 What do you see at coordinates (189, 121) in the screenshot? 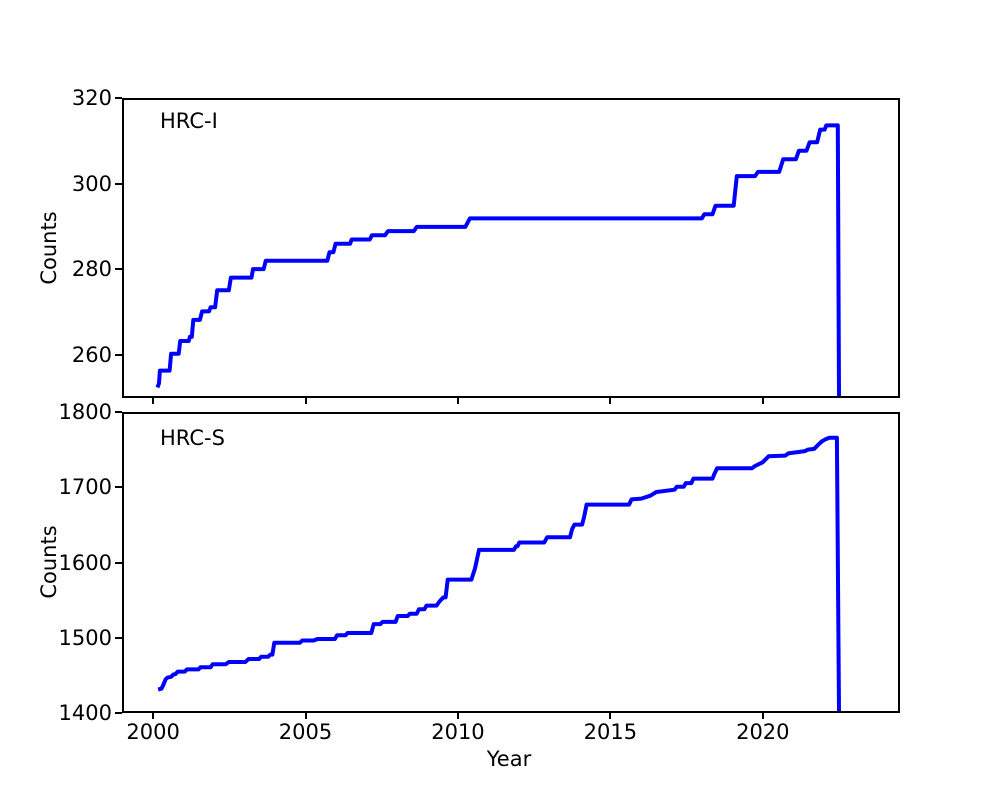
I see `panel-label-hrc-i: HRC-I` at bounding box center [189, 121].